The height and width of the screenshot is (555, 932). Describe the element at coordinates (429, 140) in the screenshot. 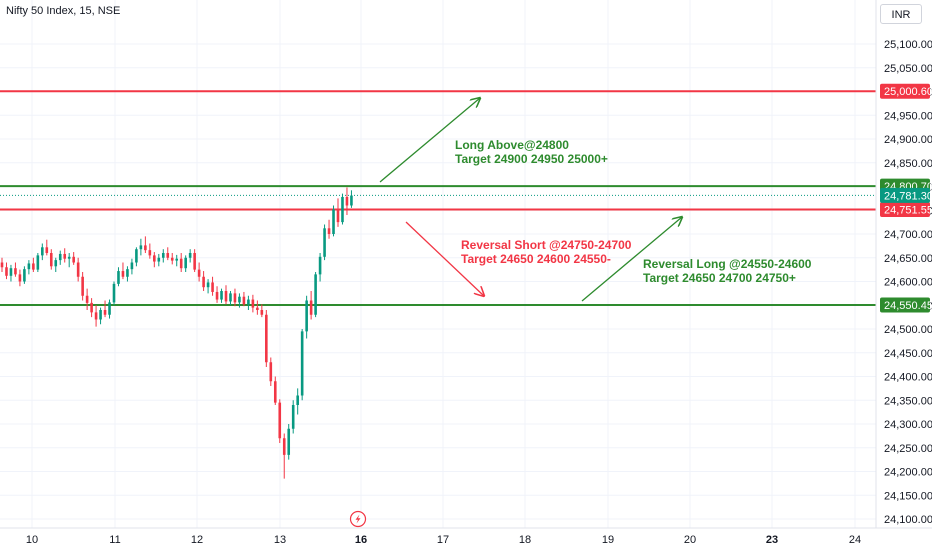

I see `long-above-arrow` at that location.